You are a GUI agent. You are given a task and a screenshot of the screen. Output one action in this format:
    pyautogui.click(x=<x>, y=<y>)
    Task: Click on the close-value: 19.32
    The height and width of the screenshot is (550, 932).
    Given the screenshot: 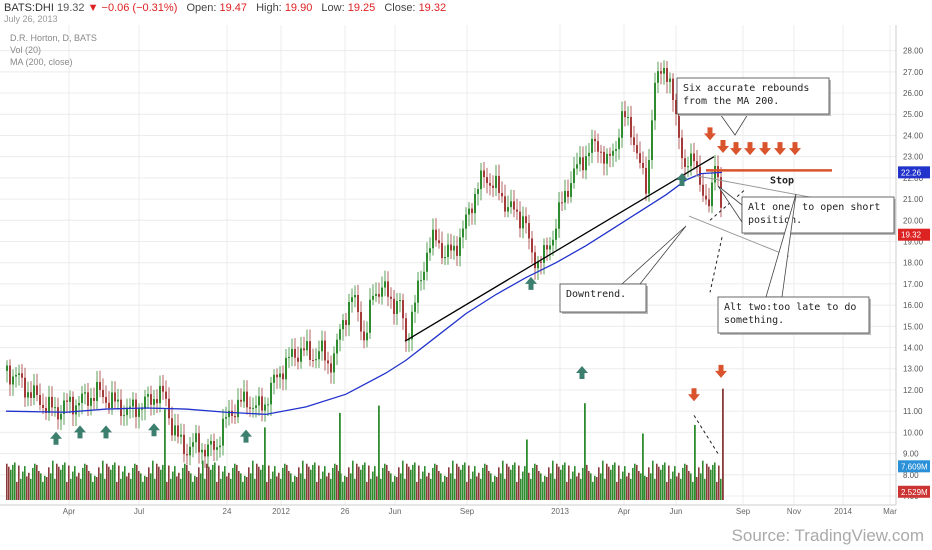 What is the action you would take?
    pyautogui.click(x=432, y=8)
    